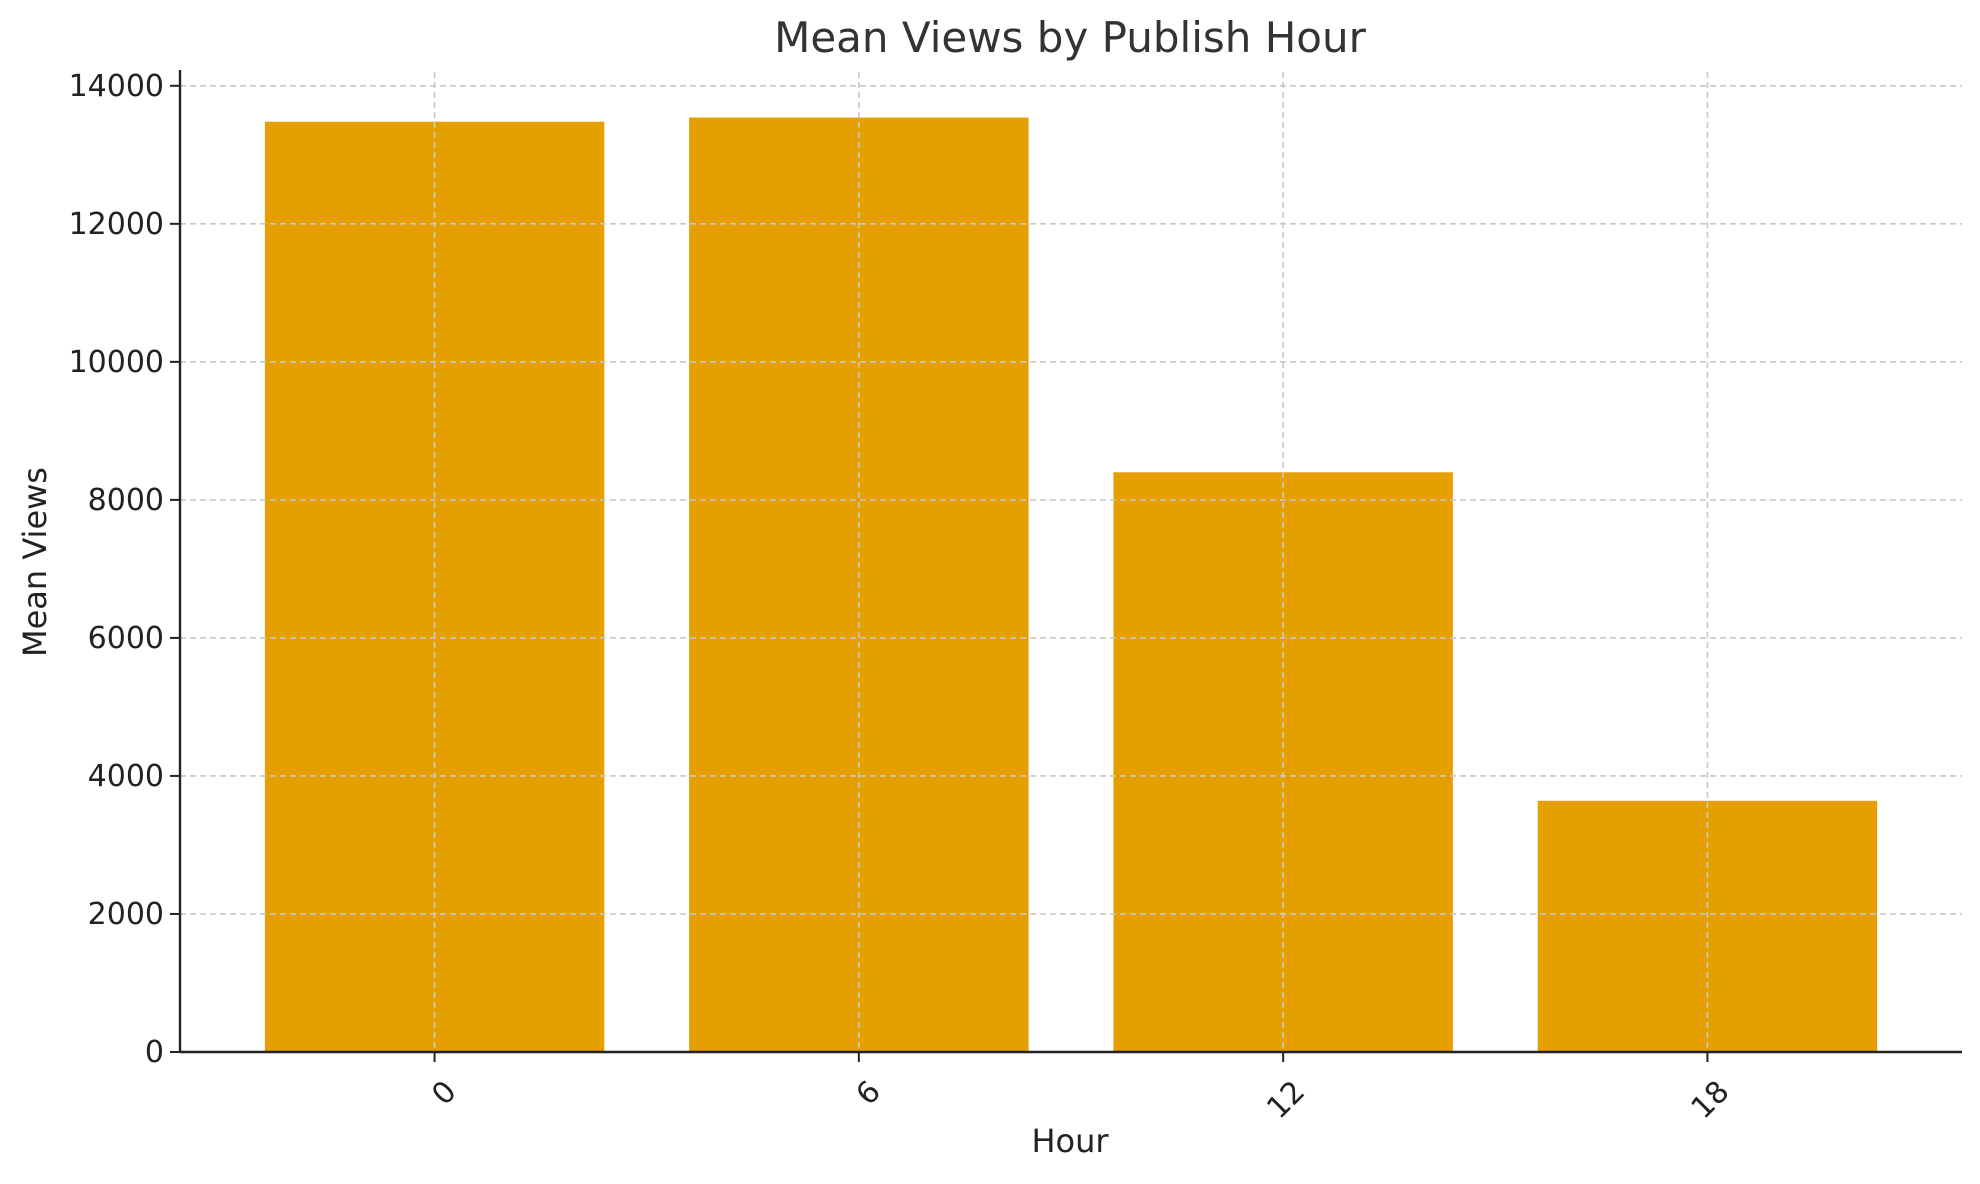 Image resolution: width=1980 pixels, height=1184 pixels. Describe the element at coordinates (126, 776) in the screenshot. I see `y-tick-label: 4000` at that location.